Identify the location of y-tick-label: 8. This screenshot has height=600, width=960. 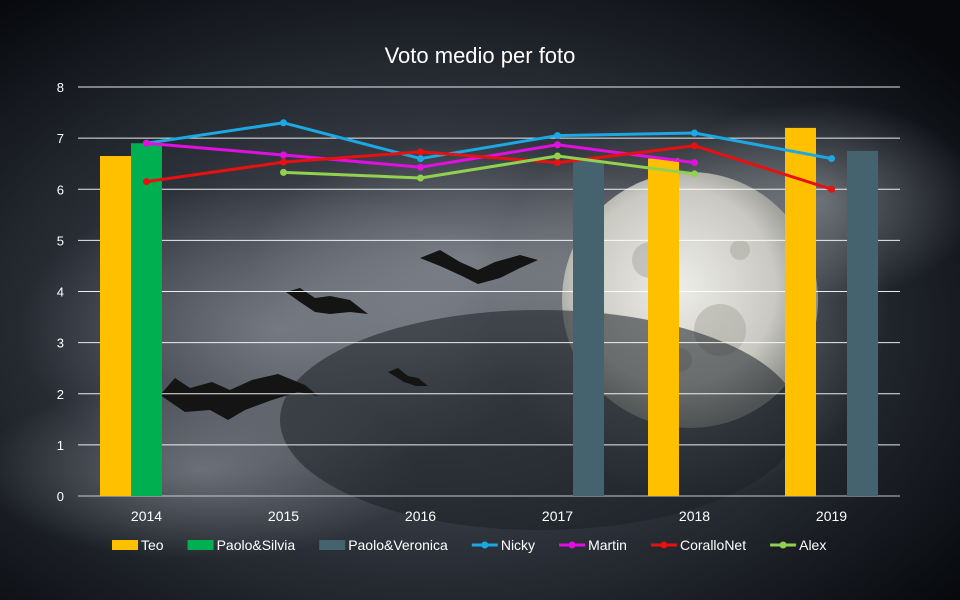
(60, 87).